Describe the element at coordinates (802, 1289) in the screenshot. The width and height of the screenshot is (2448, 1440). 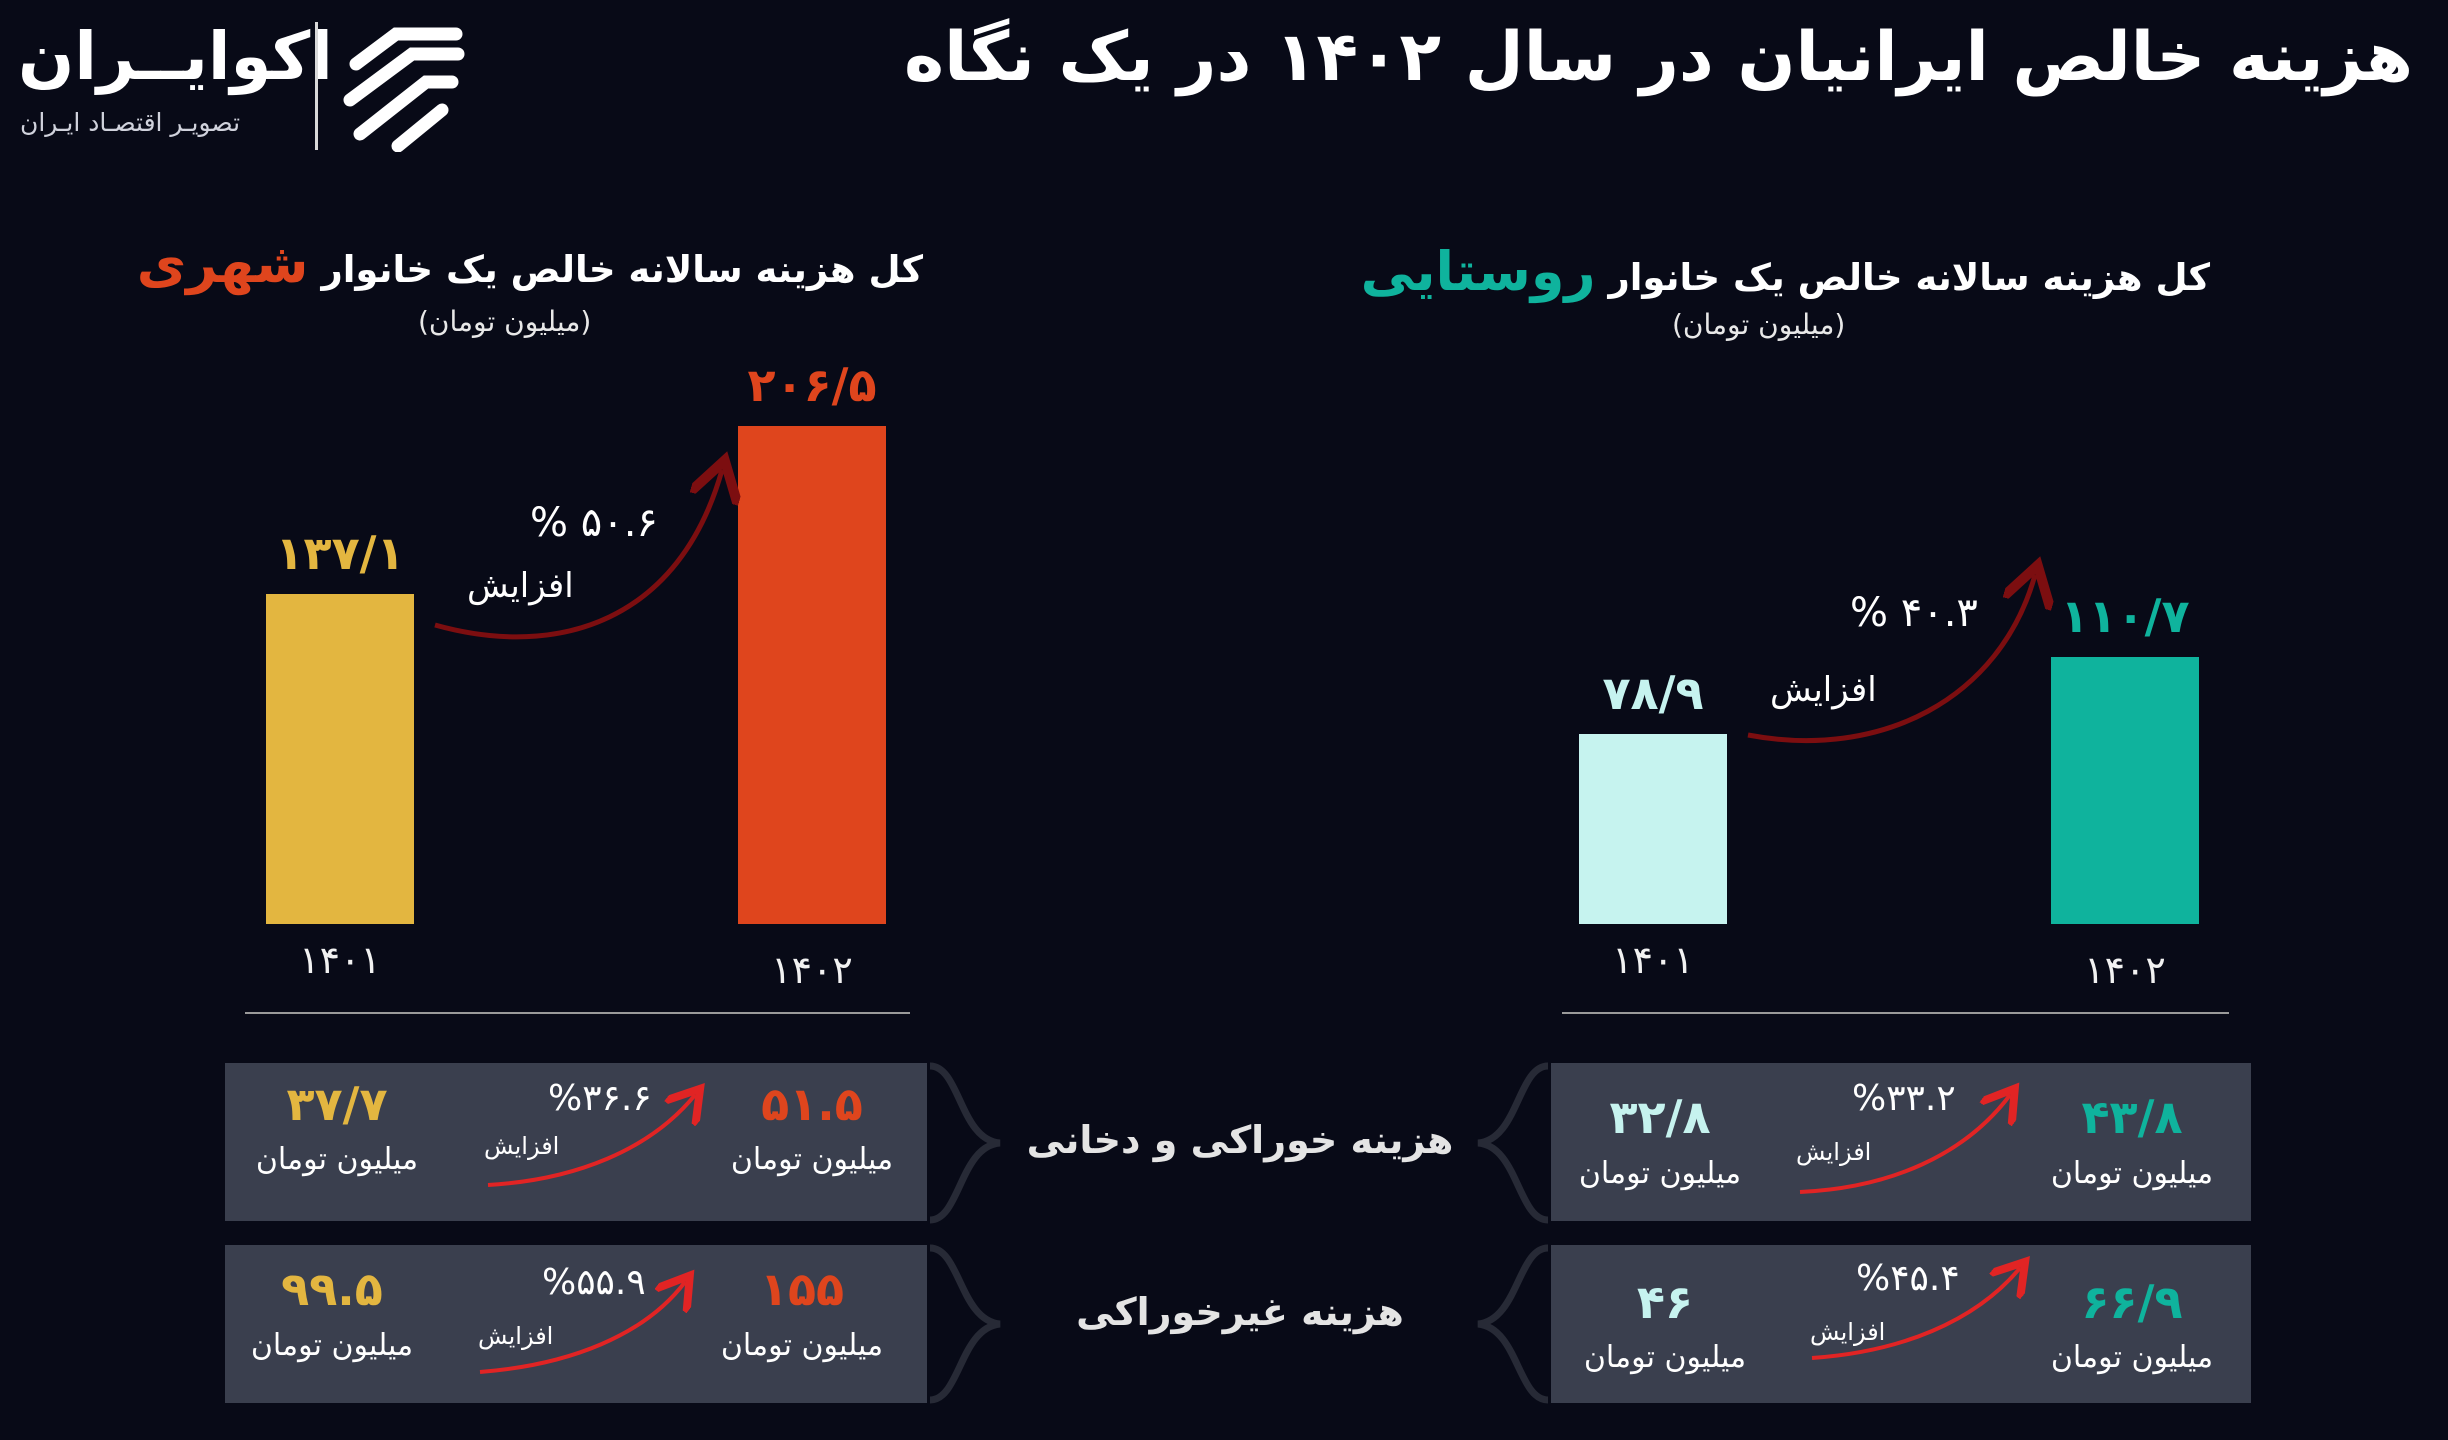
I see `urban-nonfood-1402-value: ۱۵۵` at that location.